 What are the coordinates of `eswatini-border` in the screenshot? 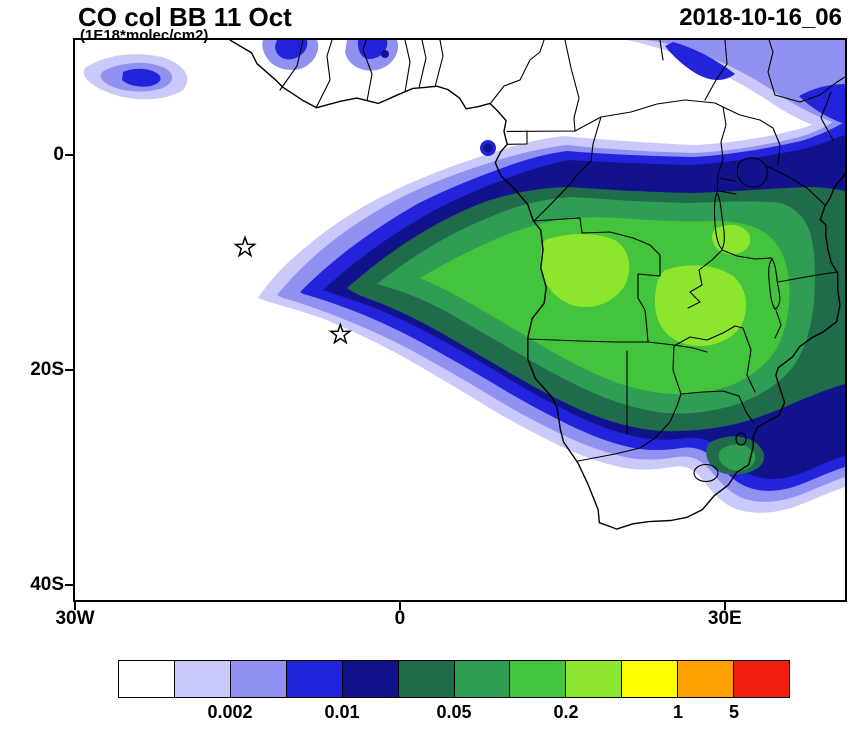 It's located at (741, 439).